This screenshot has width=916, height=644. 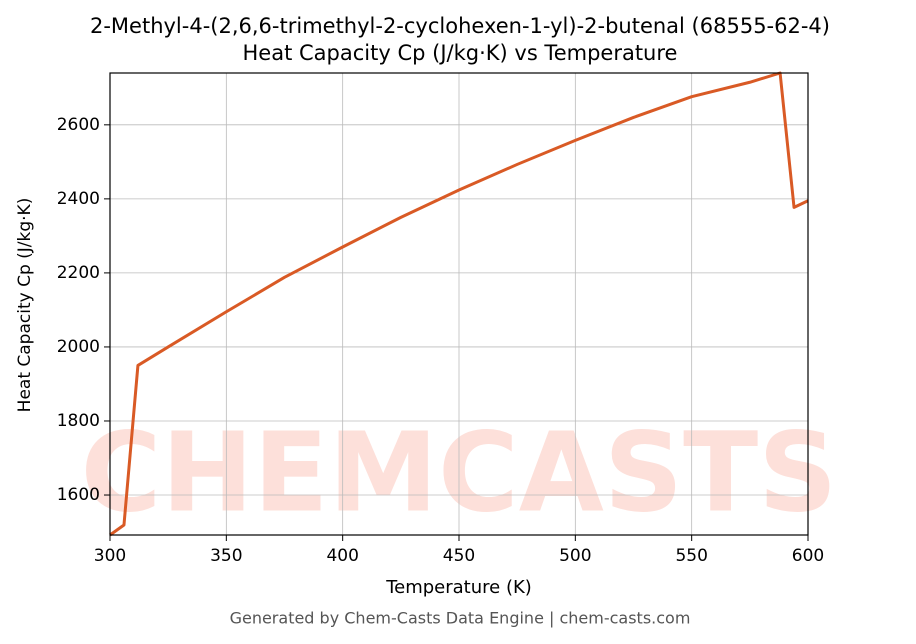 What do you see at coordinates (691, 556) in the screenshot?
I see `x-tick-label: 550` at bounding box center [691, 556].